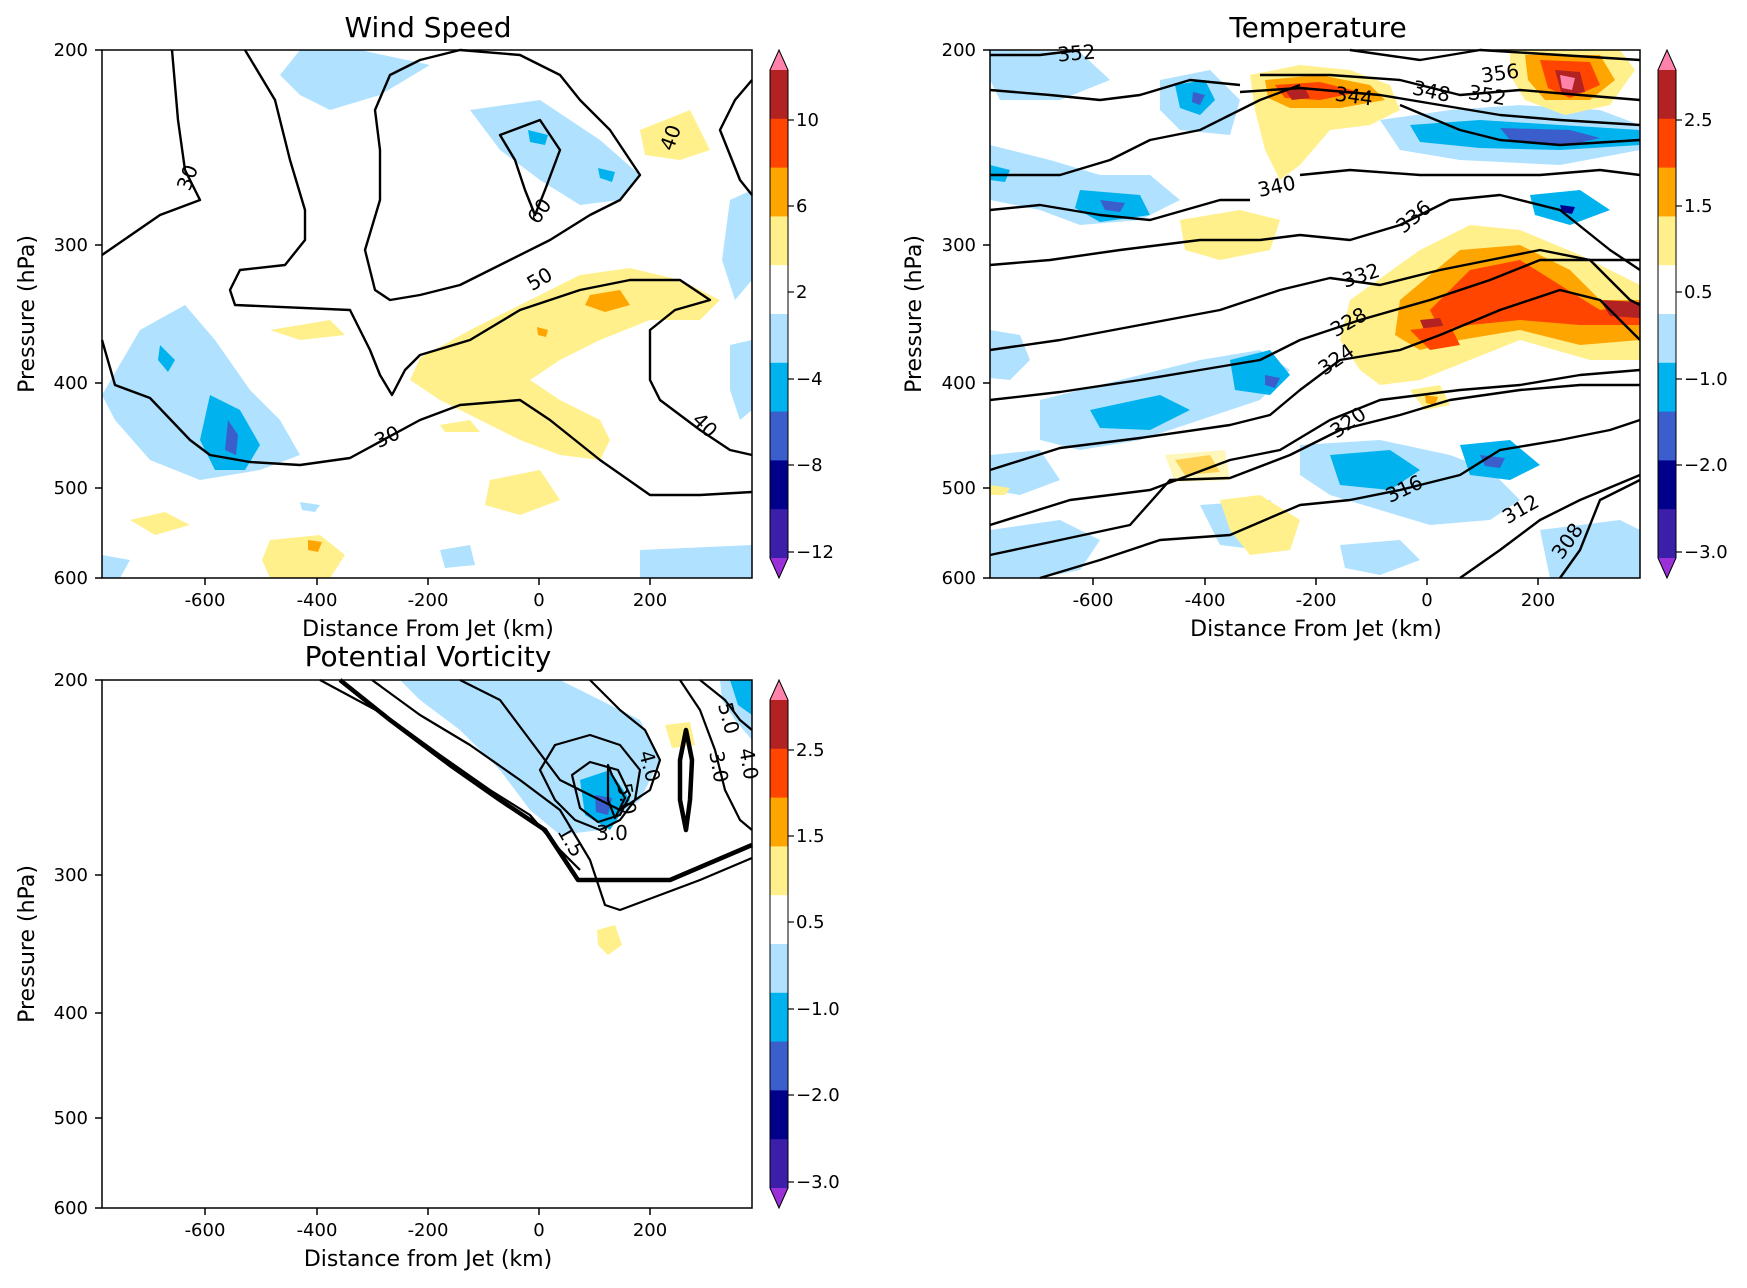 This screenshot has height=1288, width=1747. What do you see at coordinates (317, 1230) in the screenshot?
I see `potential-vorticity-x-tick-label: -400` at bounding box center [317, 1230].